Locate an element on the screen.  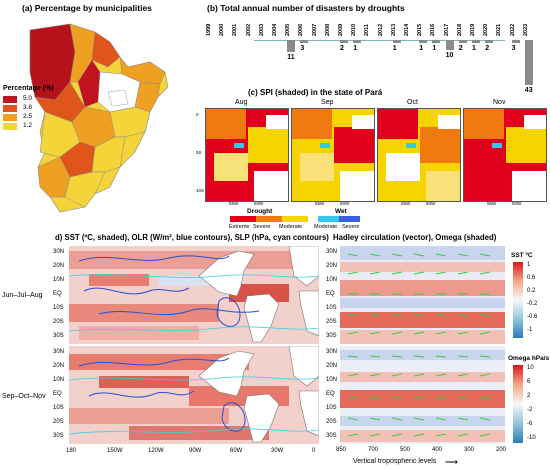
level-tick-label: 700 is located at coordinates (373, 450).